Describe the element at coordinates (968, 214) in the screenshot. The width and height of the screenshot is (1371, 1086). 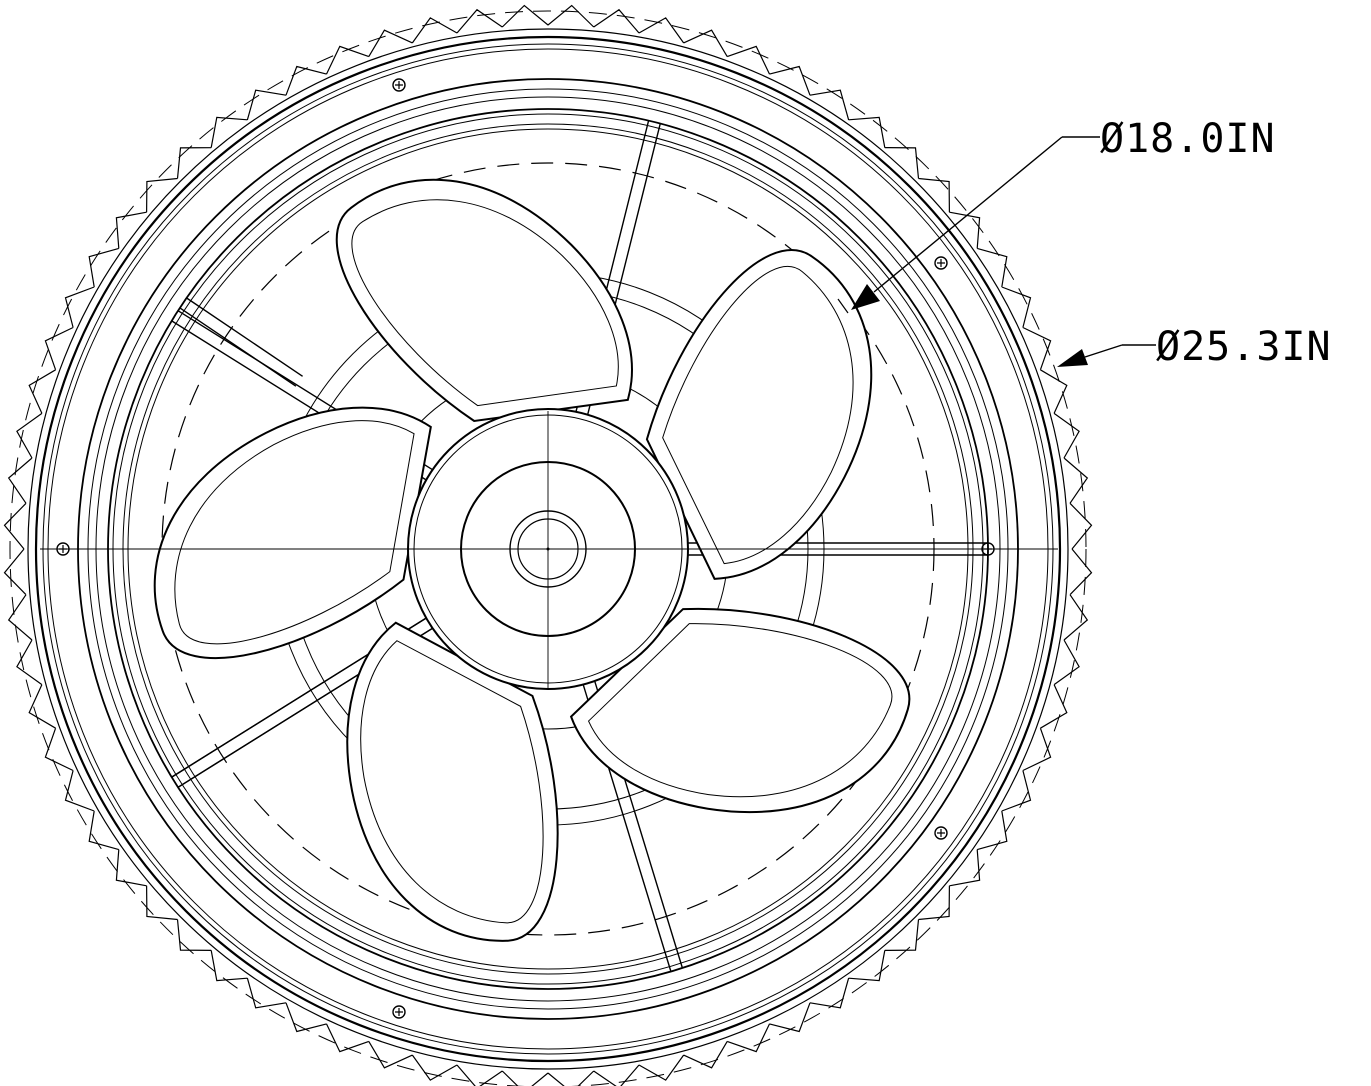
I see `inner-dim-leader` at that location.